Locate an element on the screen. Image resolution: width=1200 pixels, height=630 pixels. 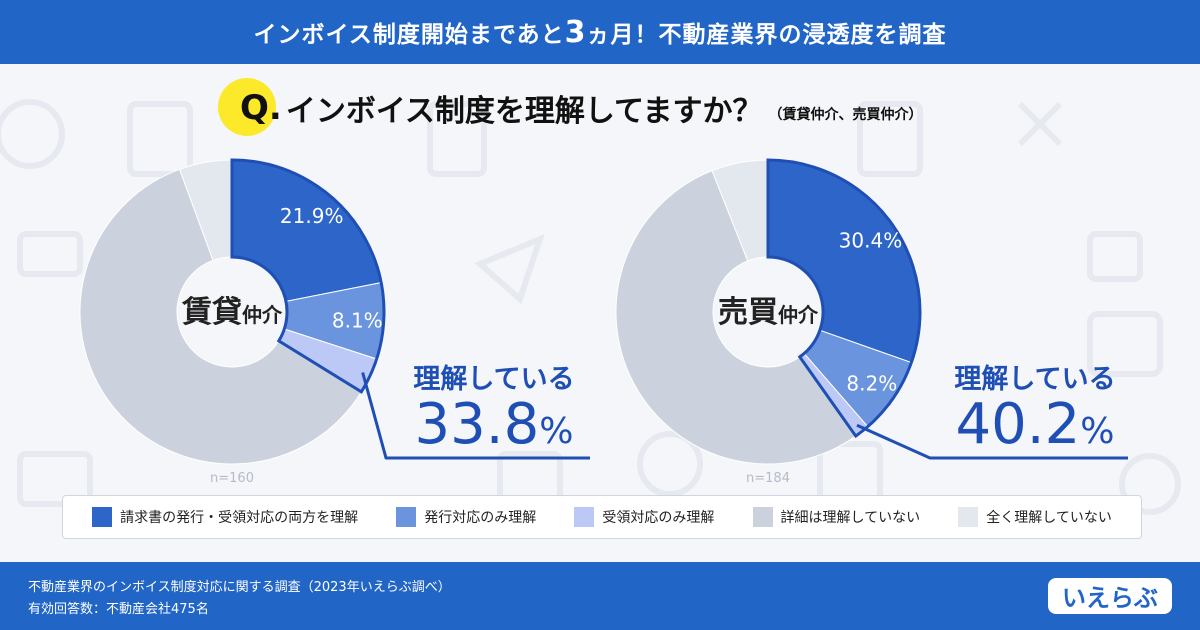
question-highlight-circle is located at coordinates (247, 107).